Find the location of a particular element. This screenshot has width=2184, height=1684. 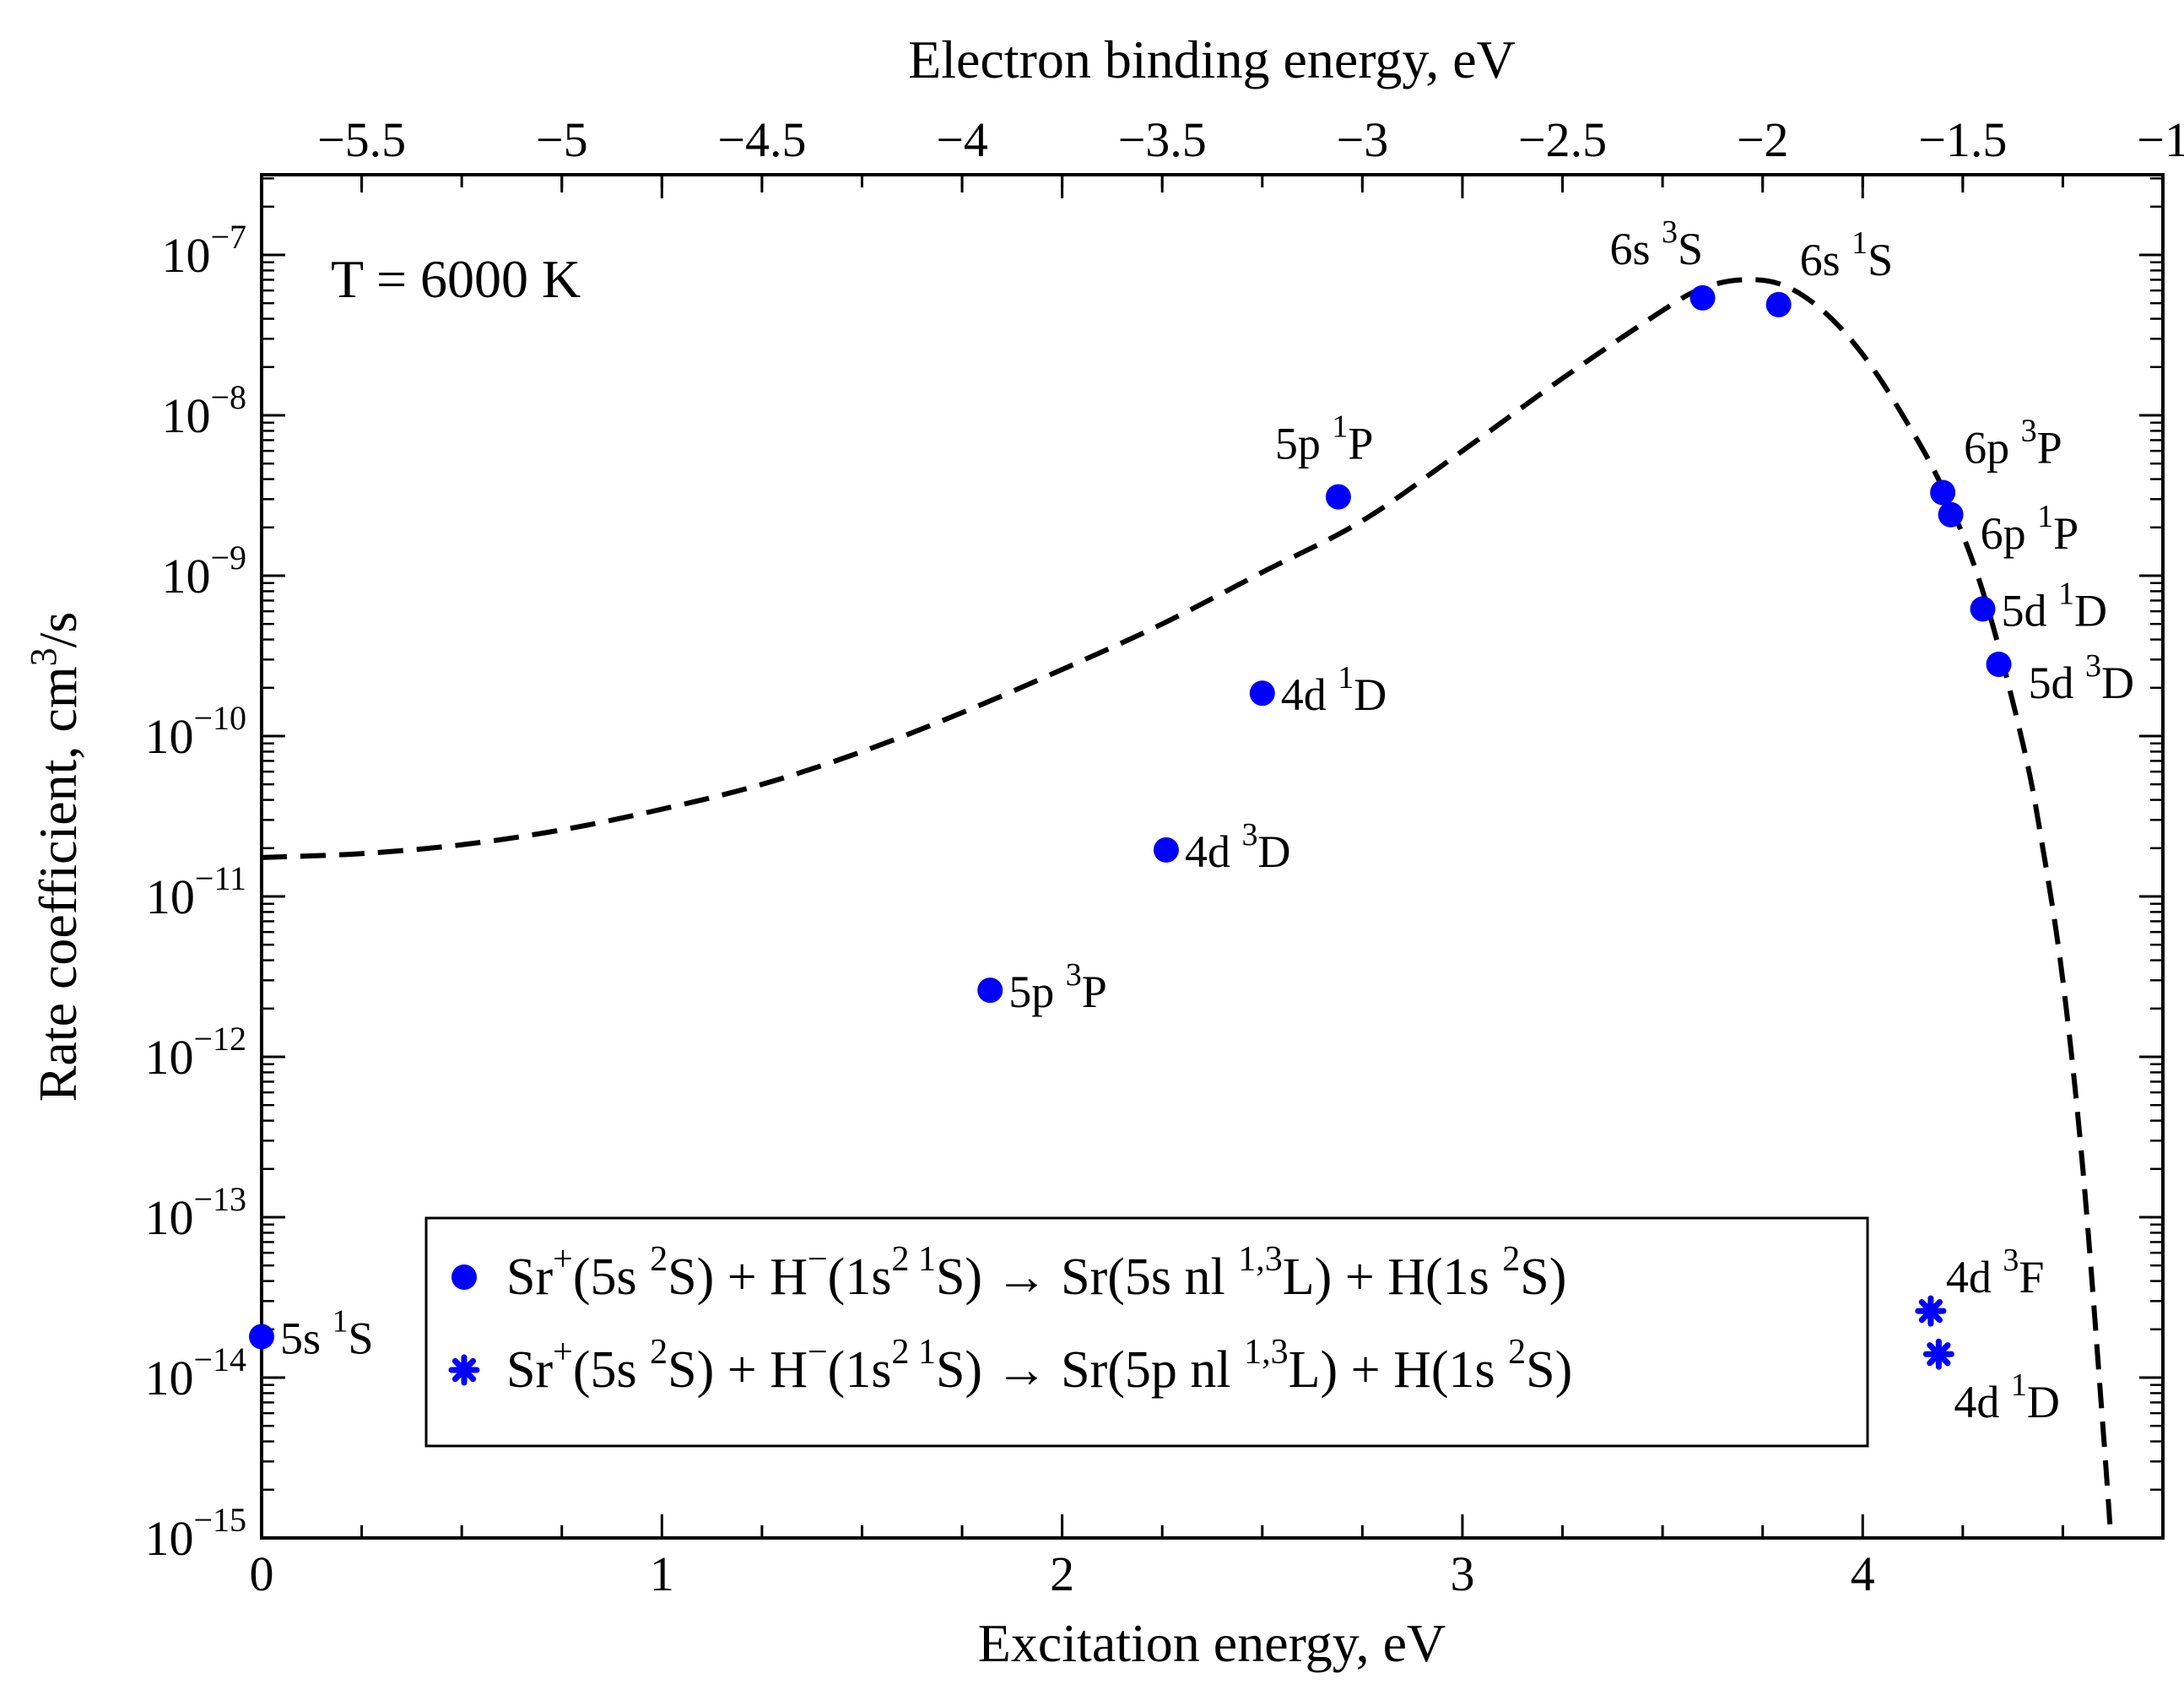

state-config: 6p is located at coordinates (2009, 533).